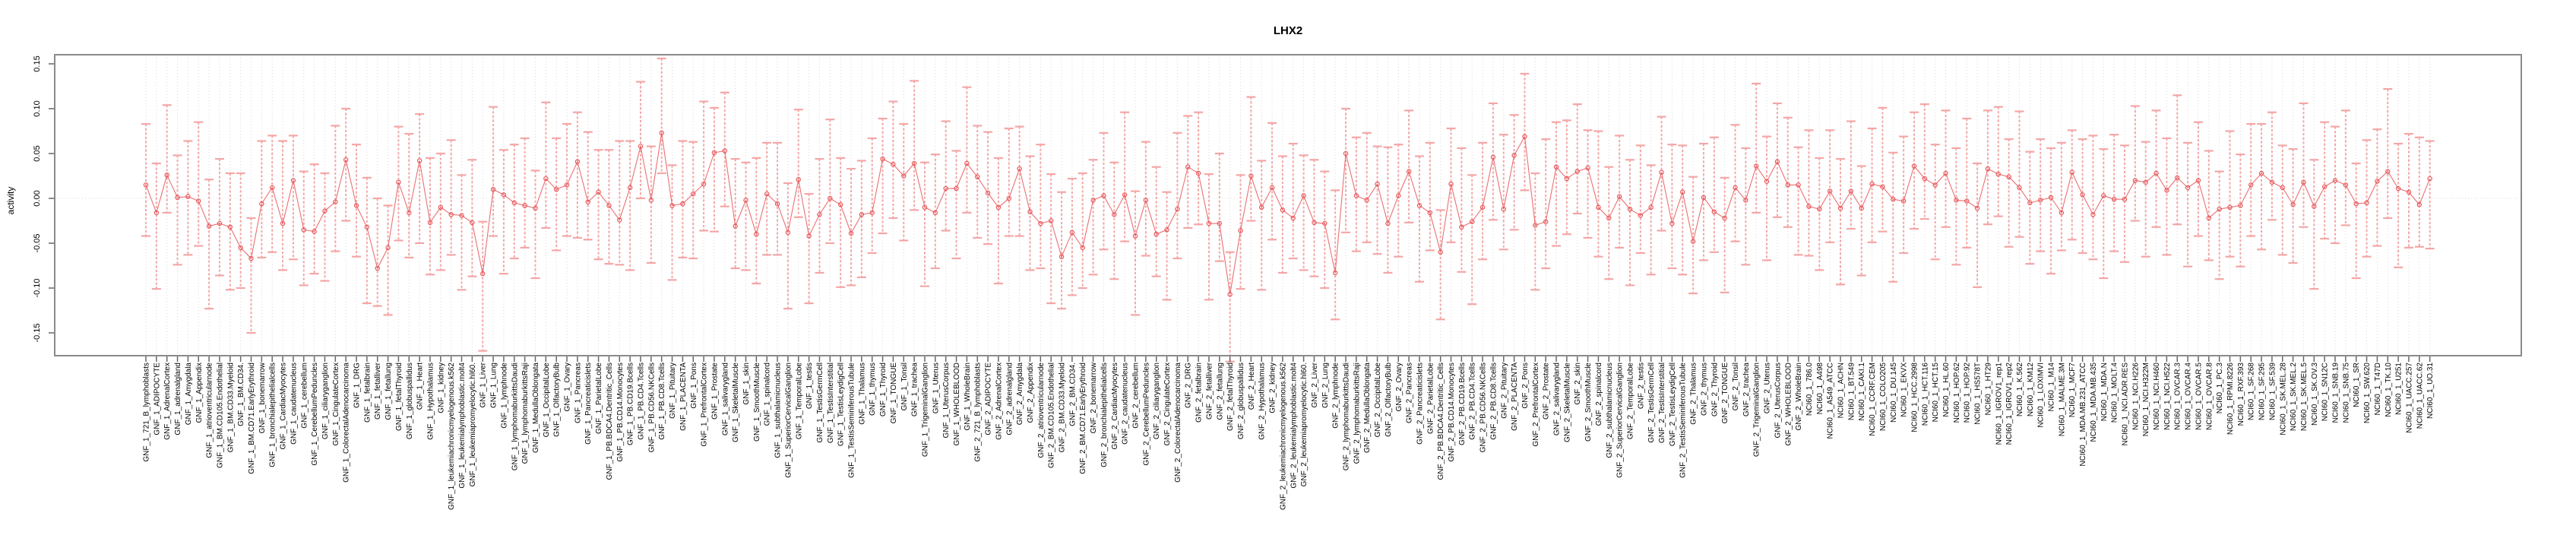  I want to click on x-tick-label: GNF_1_Lung, so click(494, 385).